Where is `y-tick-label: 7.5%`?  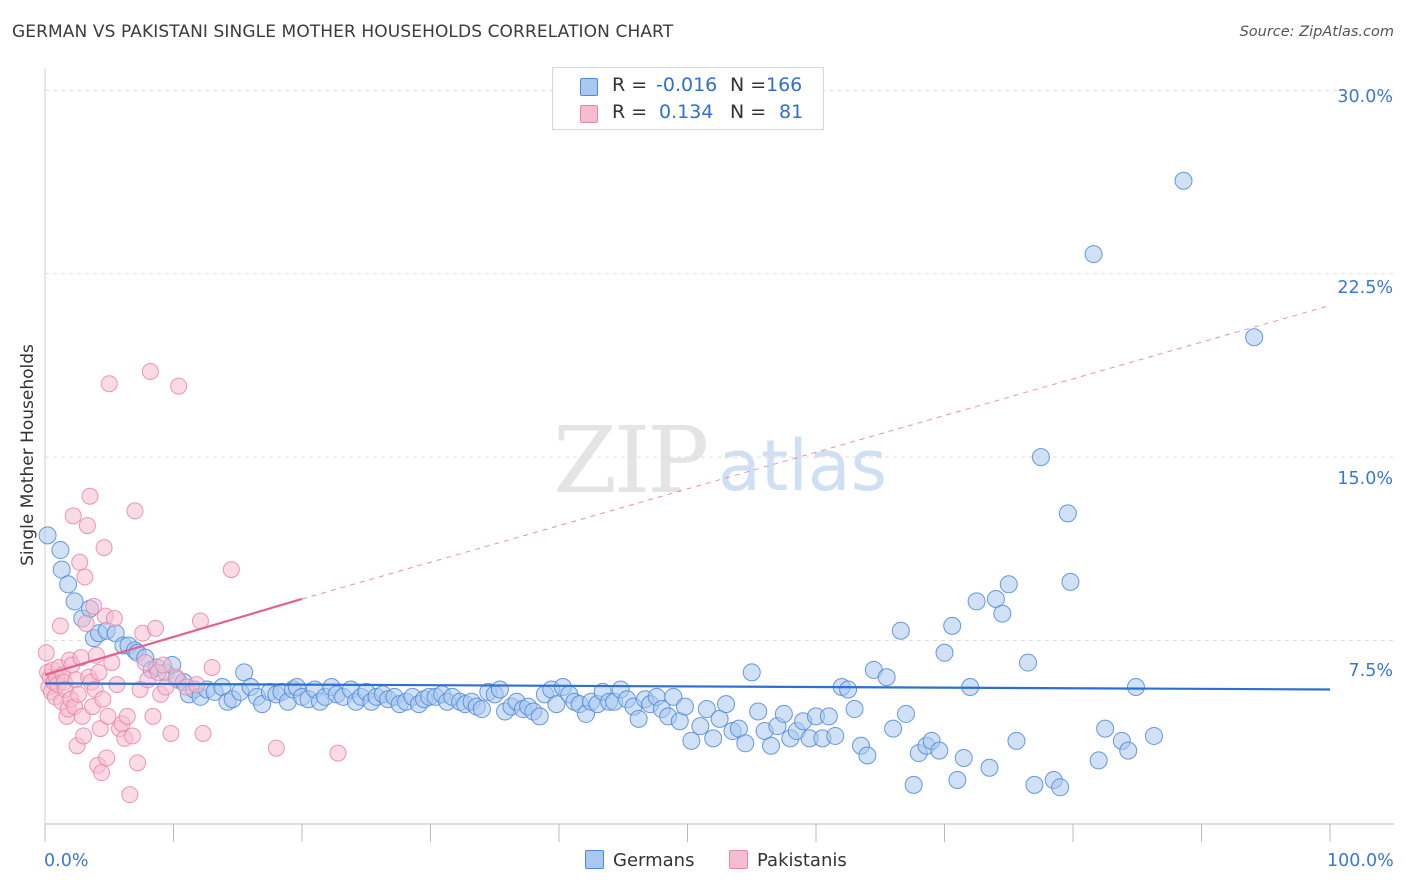 y-tick-label: 7.5% is located at coordinates (1370, 671).